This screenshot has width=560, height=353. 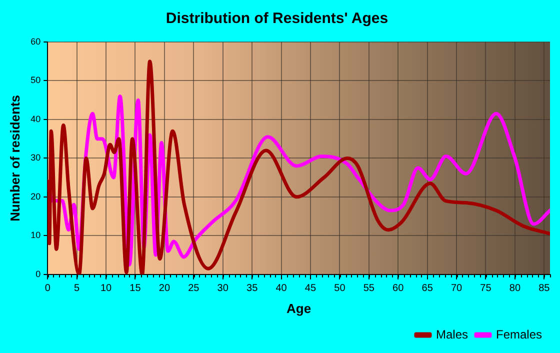 What do you see at coordinates (452, 334) in the screenshot?
I see `legend-label: Males` at bounding box center [452, 334].